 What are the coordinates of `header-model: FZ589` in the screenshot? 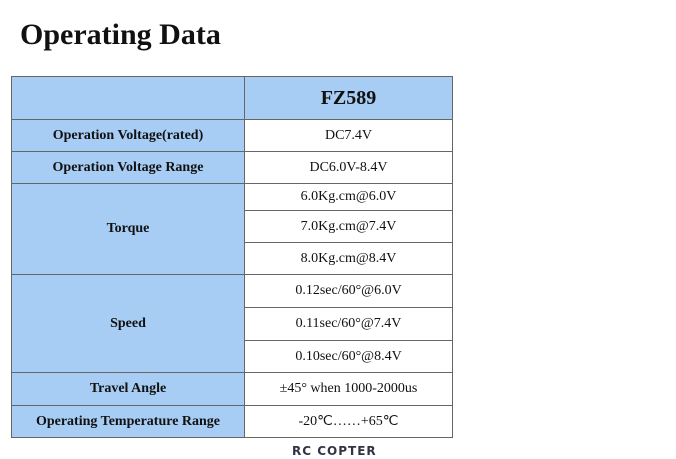 It's located at (348, 98).